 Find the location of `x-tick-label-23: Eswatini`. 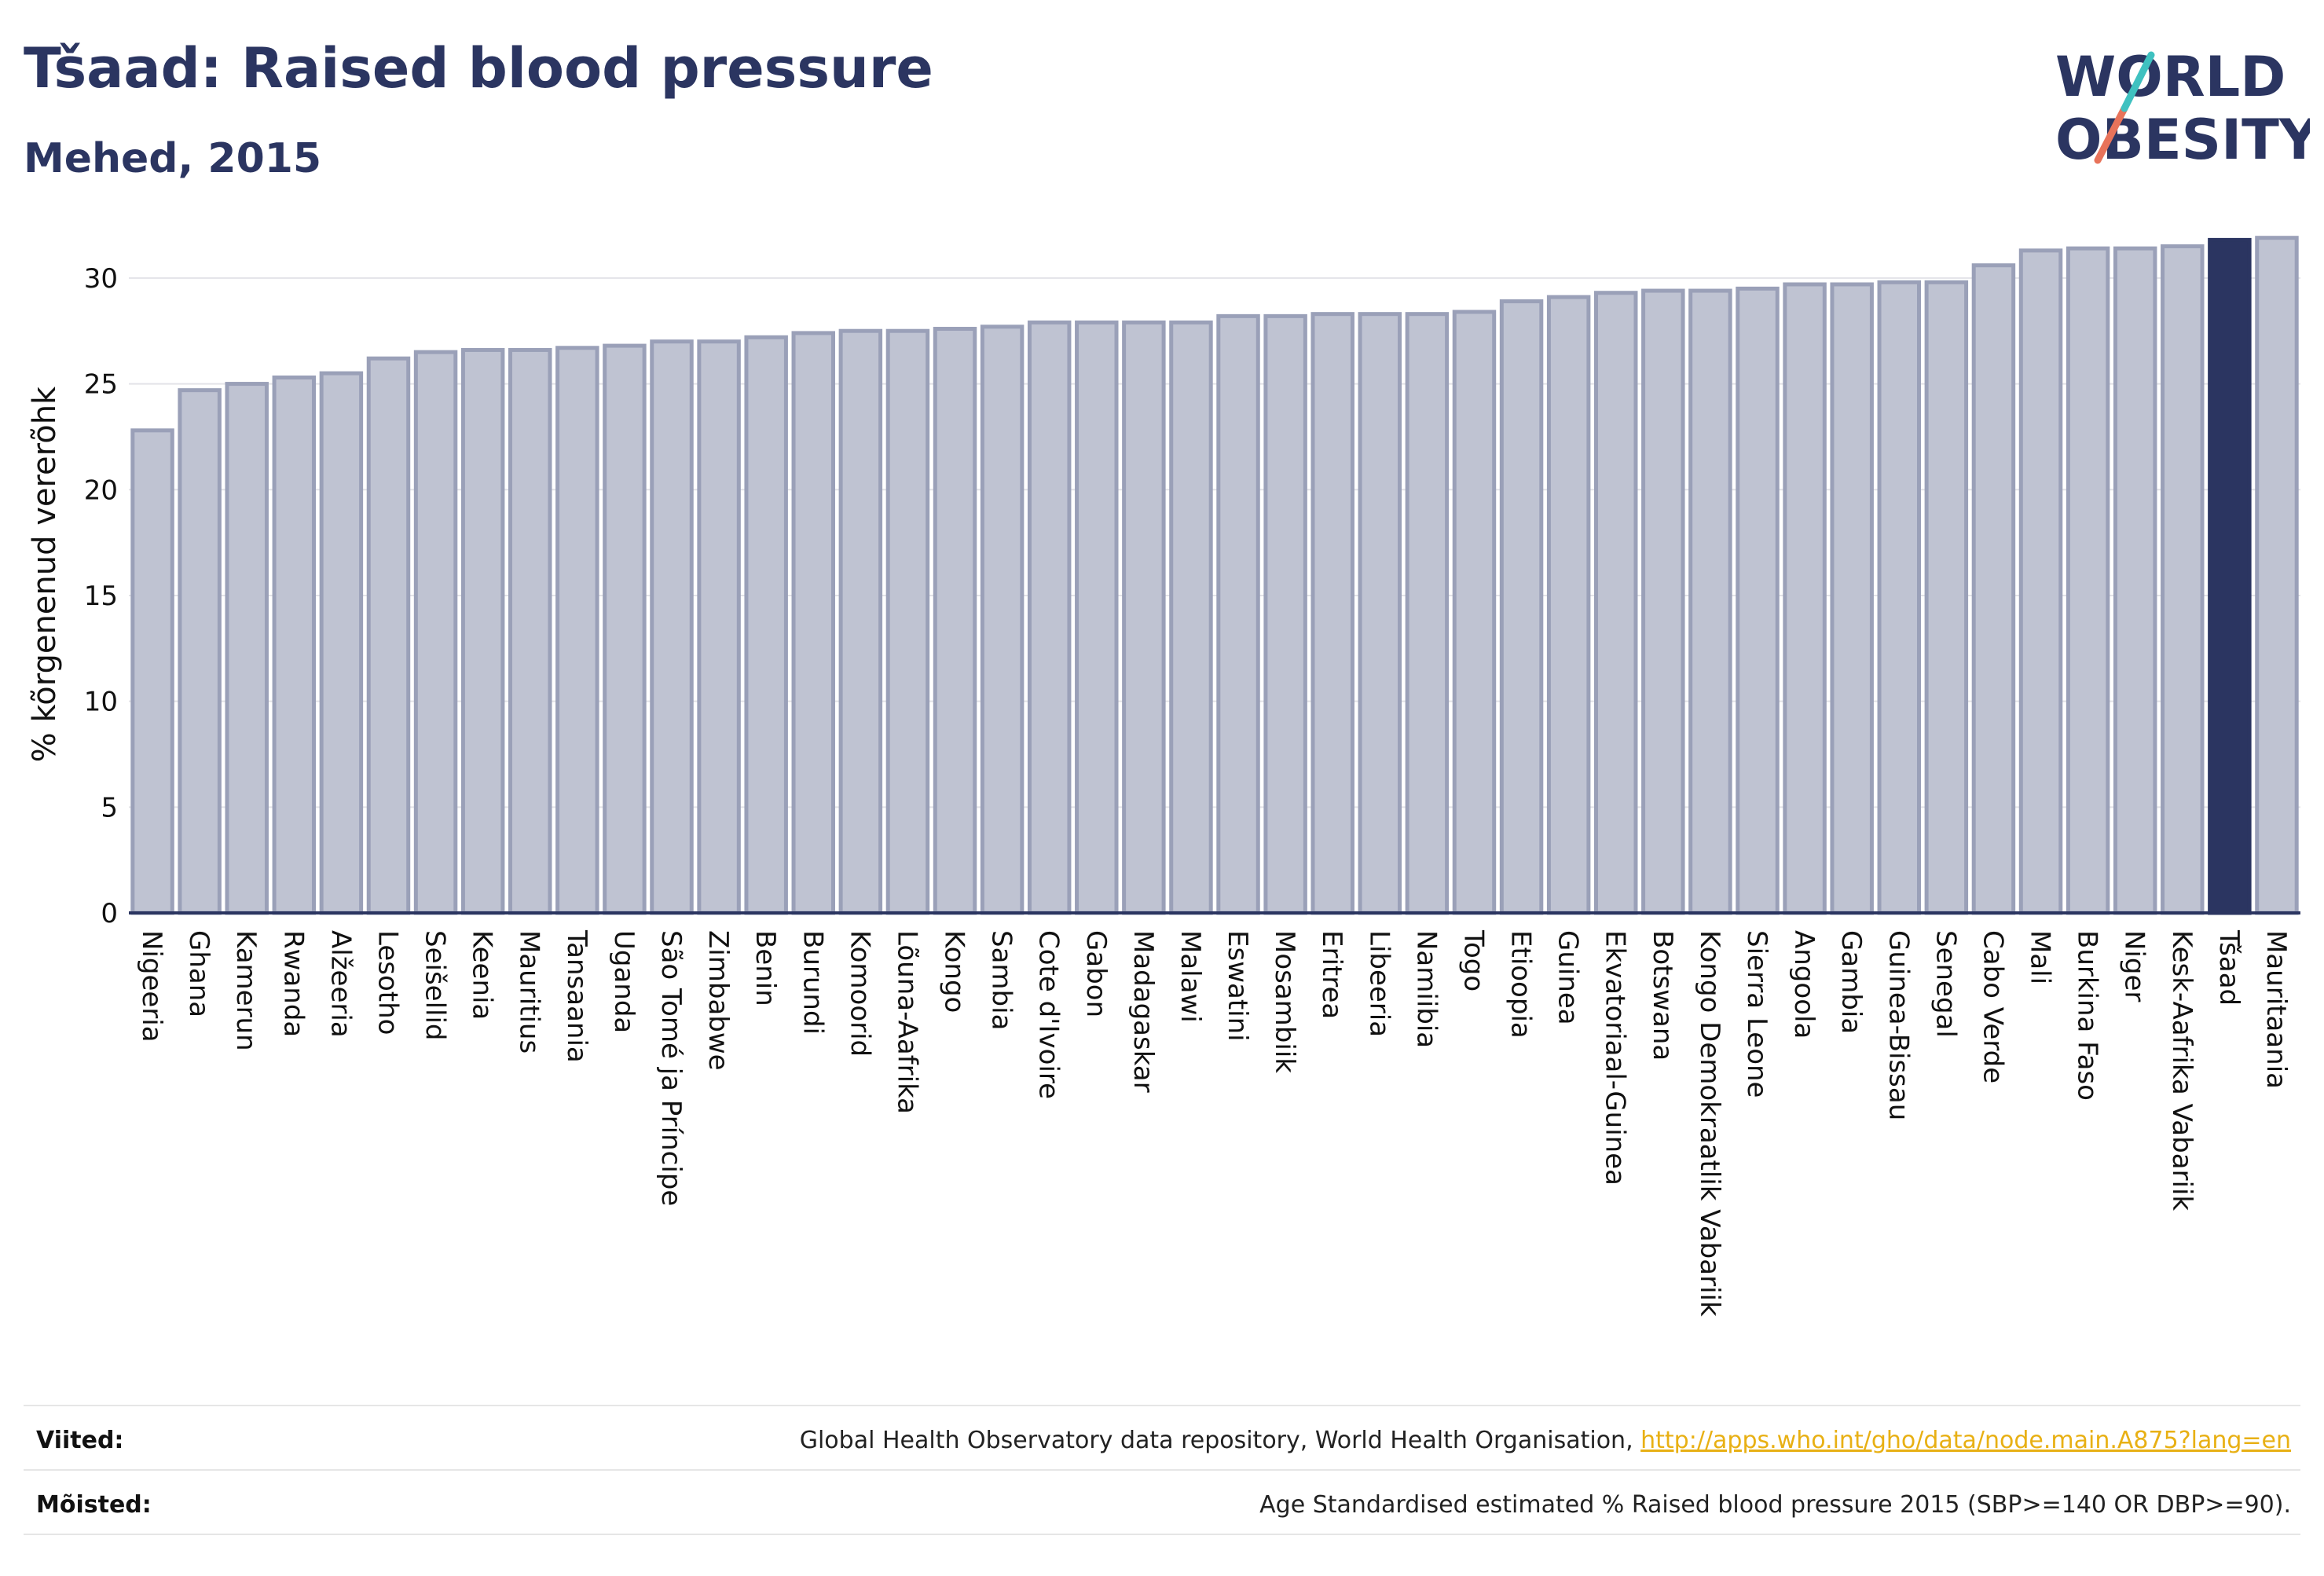

x-tick-label-23: Eswatini is located at coordinates (1237, 986).